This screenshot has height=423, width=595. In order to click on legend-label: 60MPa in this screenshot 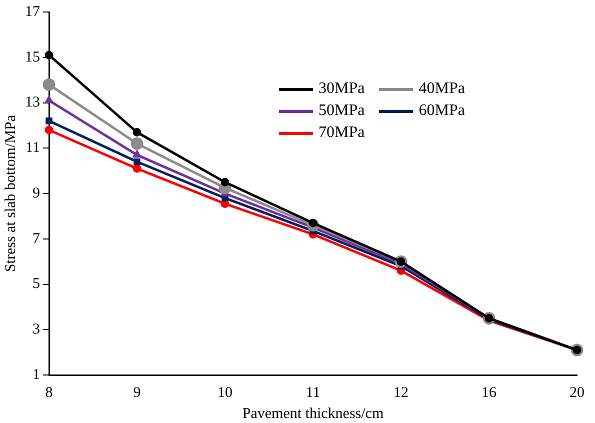, I will do `click(441, 111)`.